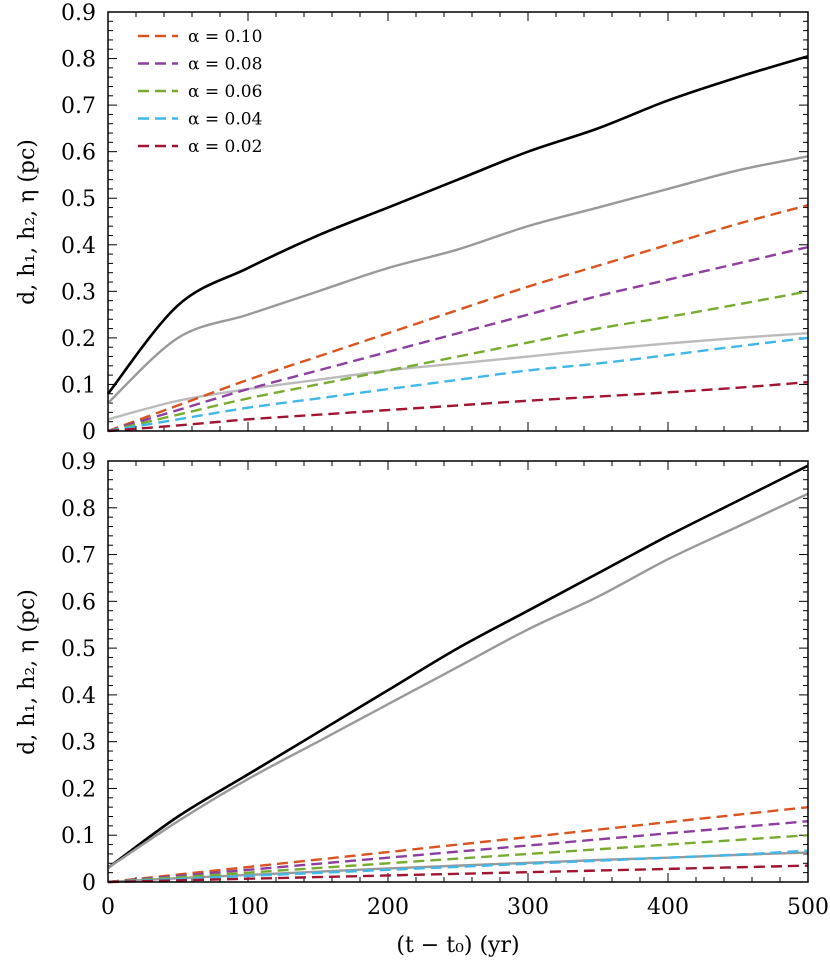  Describe the element at coordinates (27, 222) in the screenshot. I see `top-y-axis-label: d, h₁, h₂, η (pc)` at that location.